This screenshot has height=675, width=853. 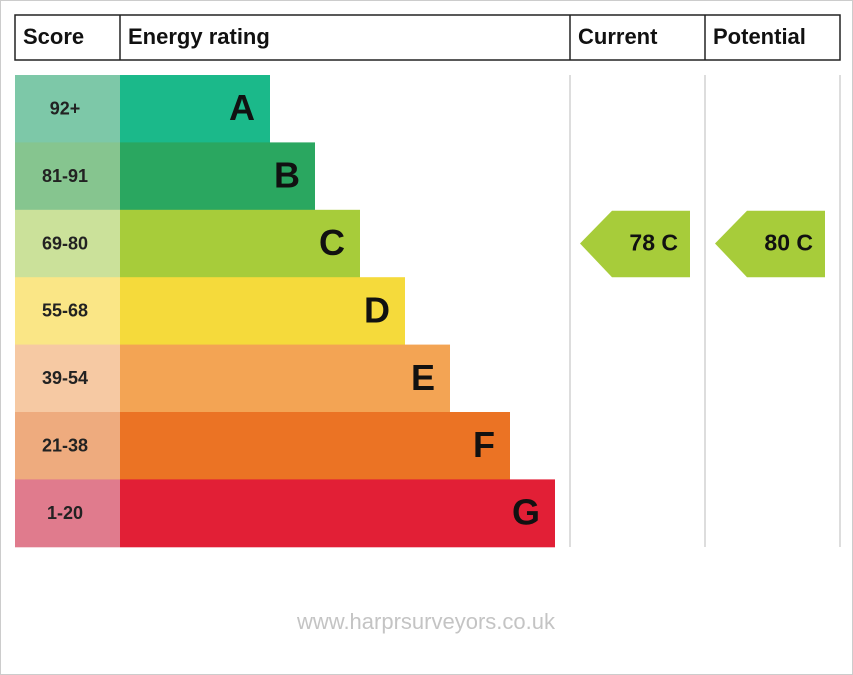 What do you see at coordinates (53, 36) in the screenshot?
I see `header-score: Score` at bounding box center [53, 36].